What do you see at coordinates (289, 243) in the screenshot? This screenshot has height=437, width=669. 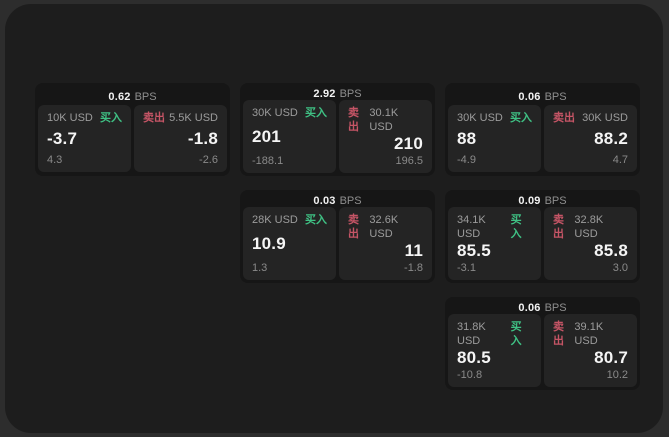 I see `buy-panel: 28K USD 买入 10.9 1.3` at bounding box center [289, 243].